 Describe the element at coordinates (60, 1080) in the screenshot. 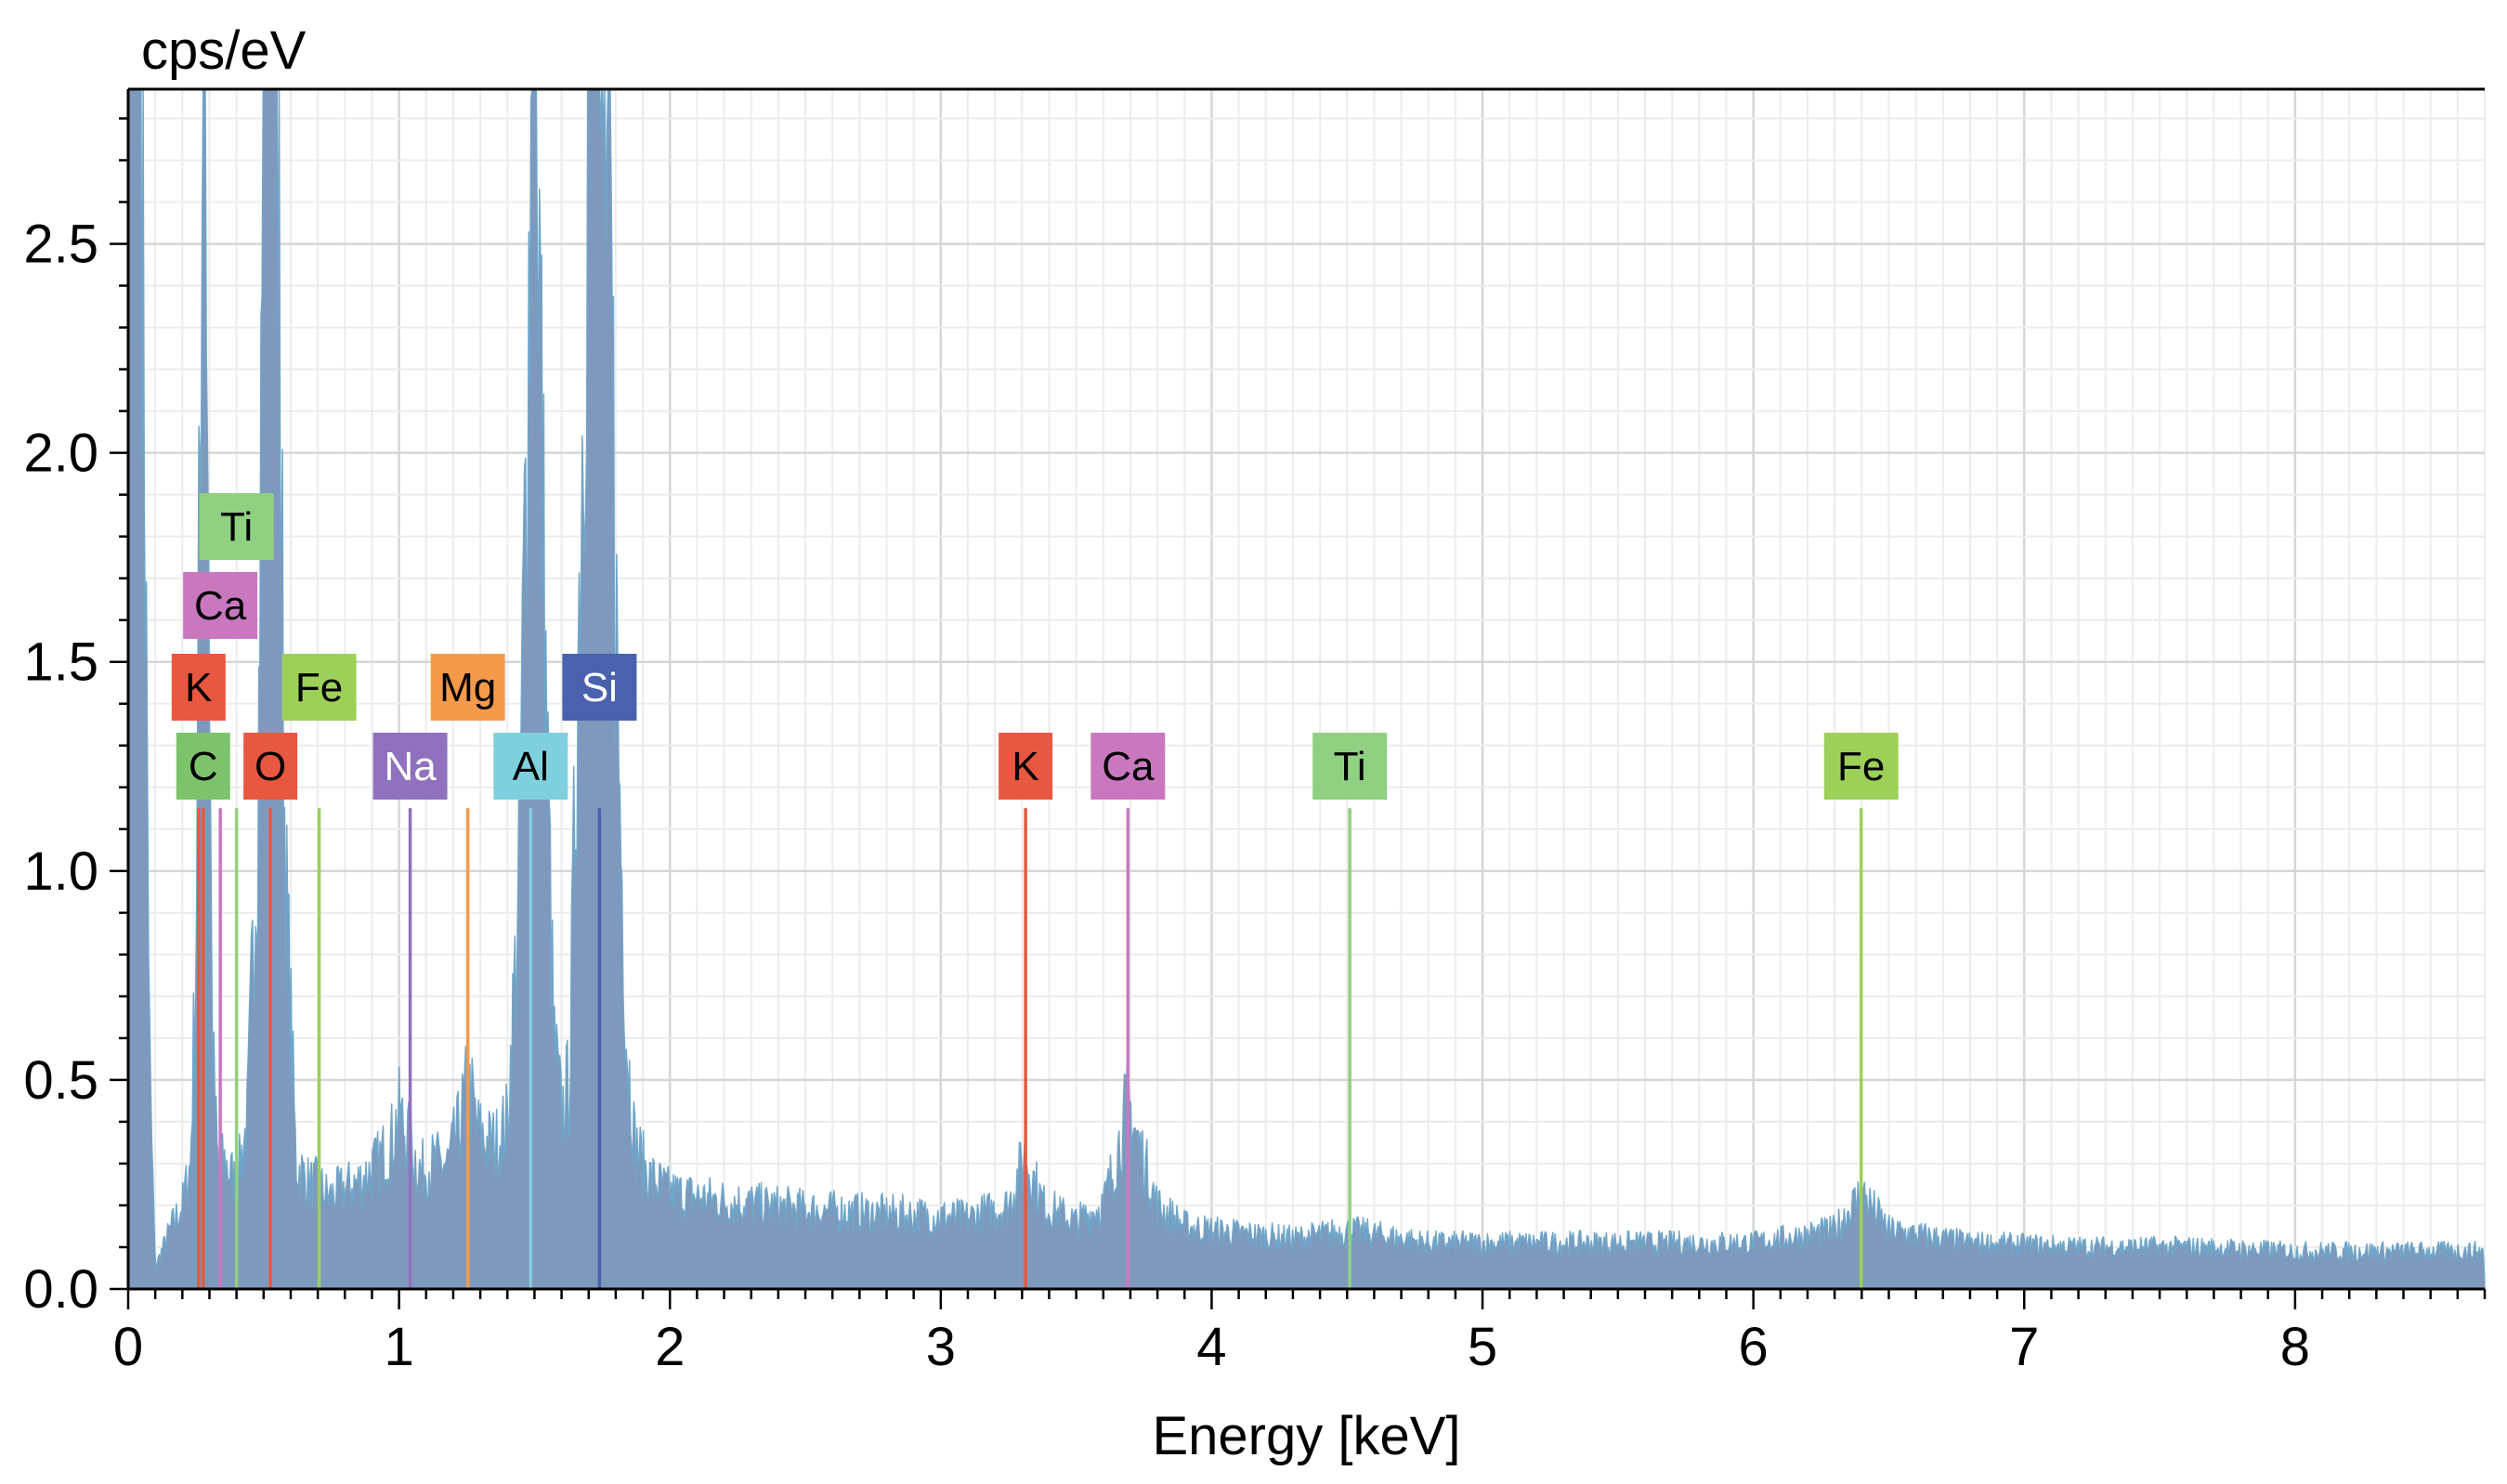

I see `y-tick-label: 0.5` at that location.